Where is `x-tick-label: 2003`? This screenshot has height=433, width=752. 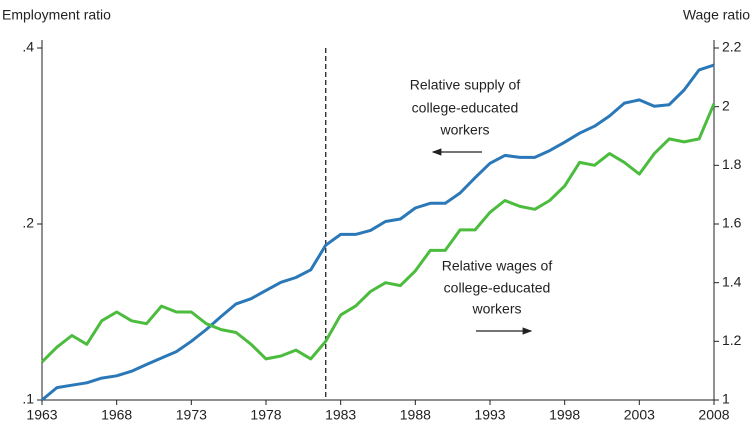
x-tick-label: 2003 is located at coordinates (639, 415).